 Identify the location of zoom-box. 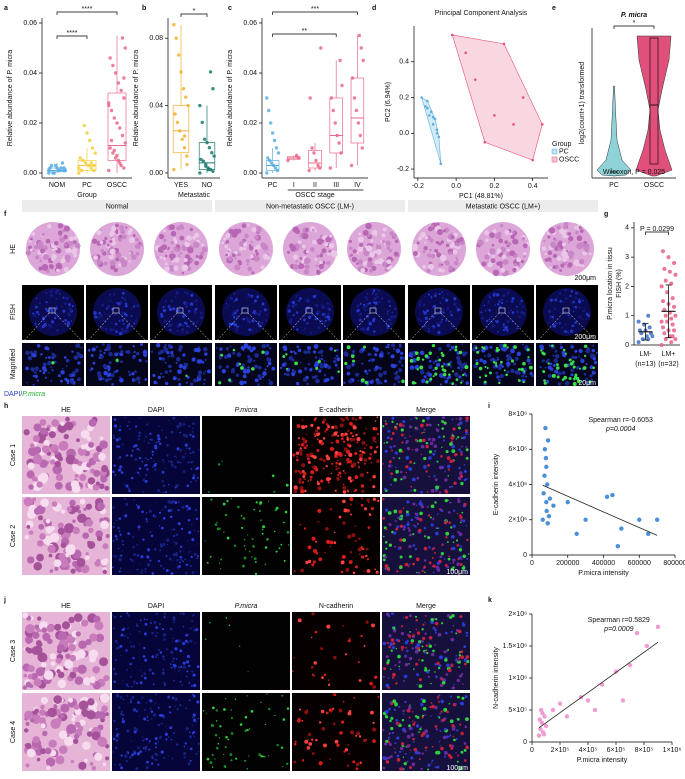
(245, 310).